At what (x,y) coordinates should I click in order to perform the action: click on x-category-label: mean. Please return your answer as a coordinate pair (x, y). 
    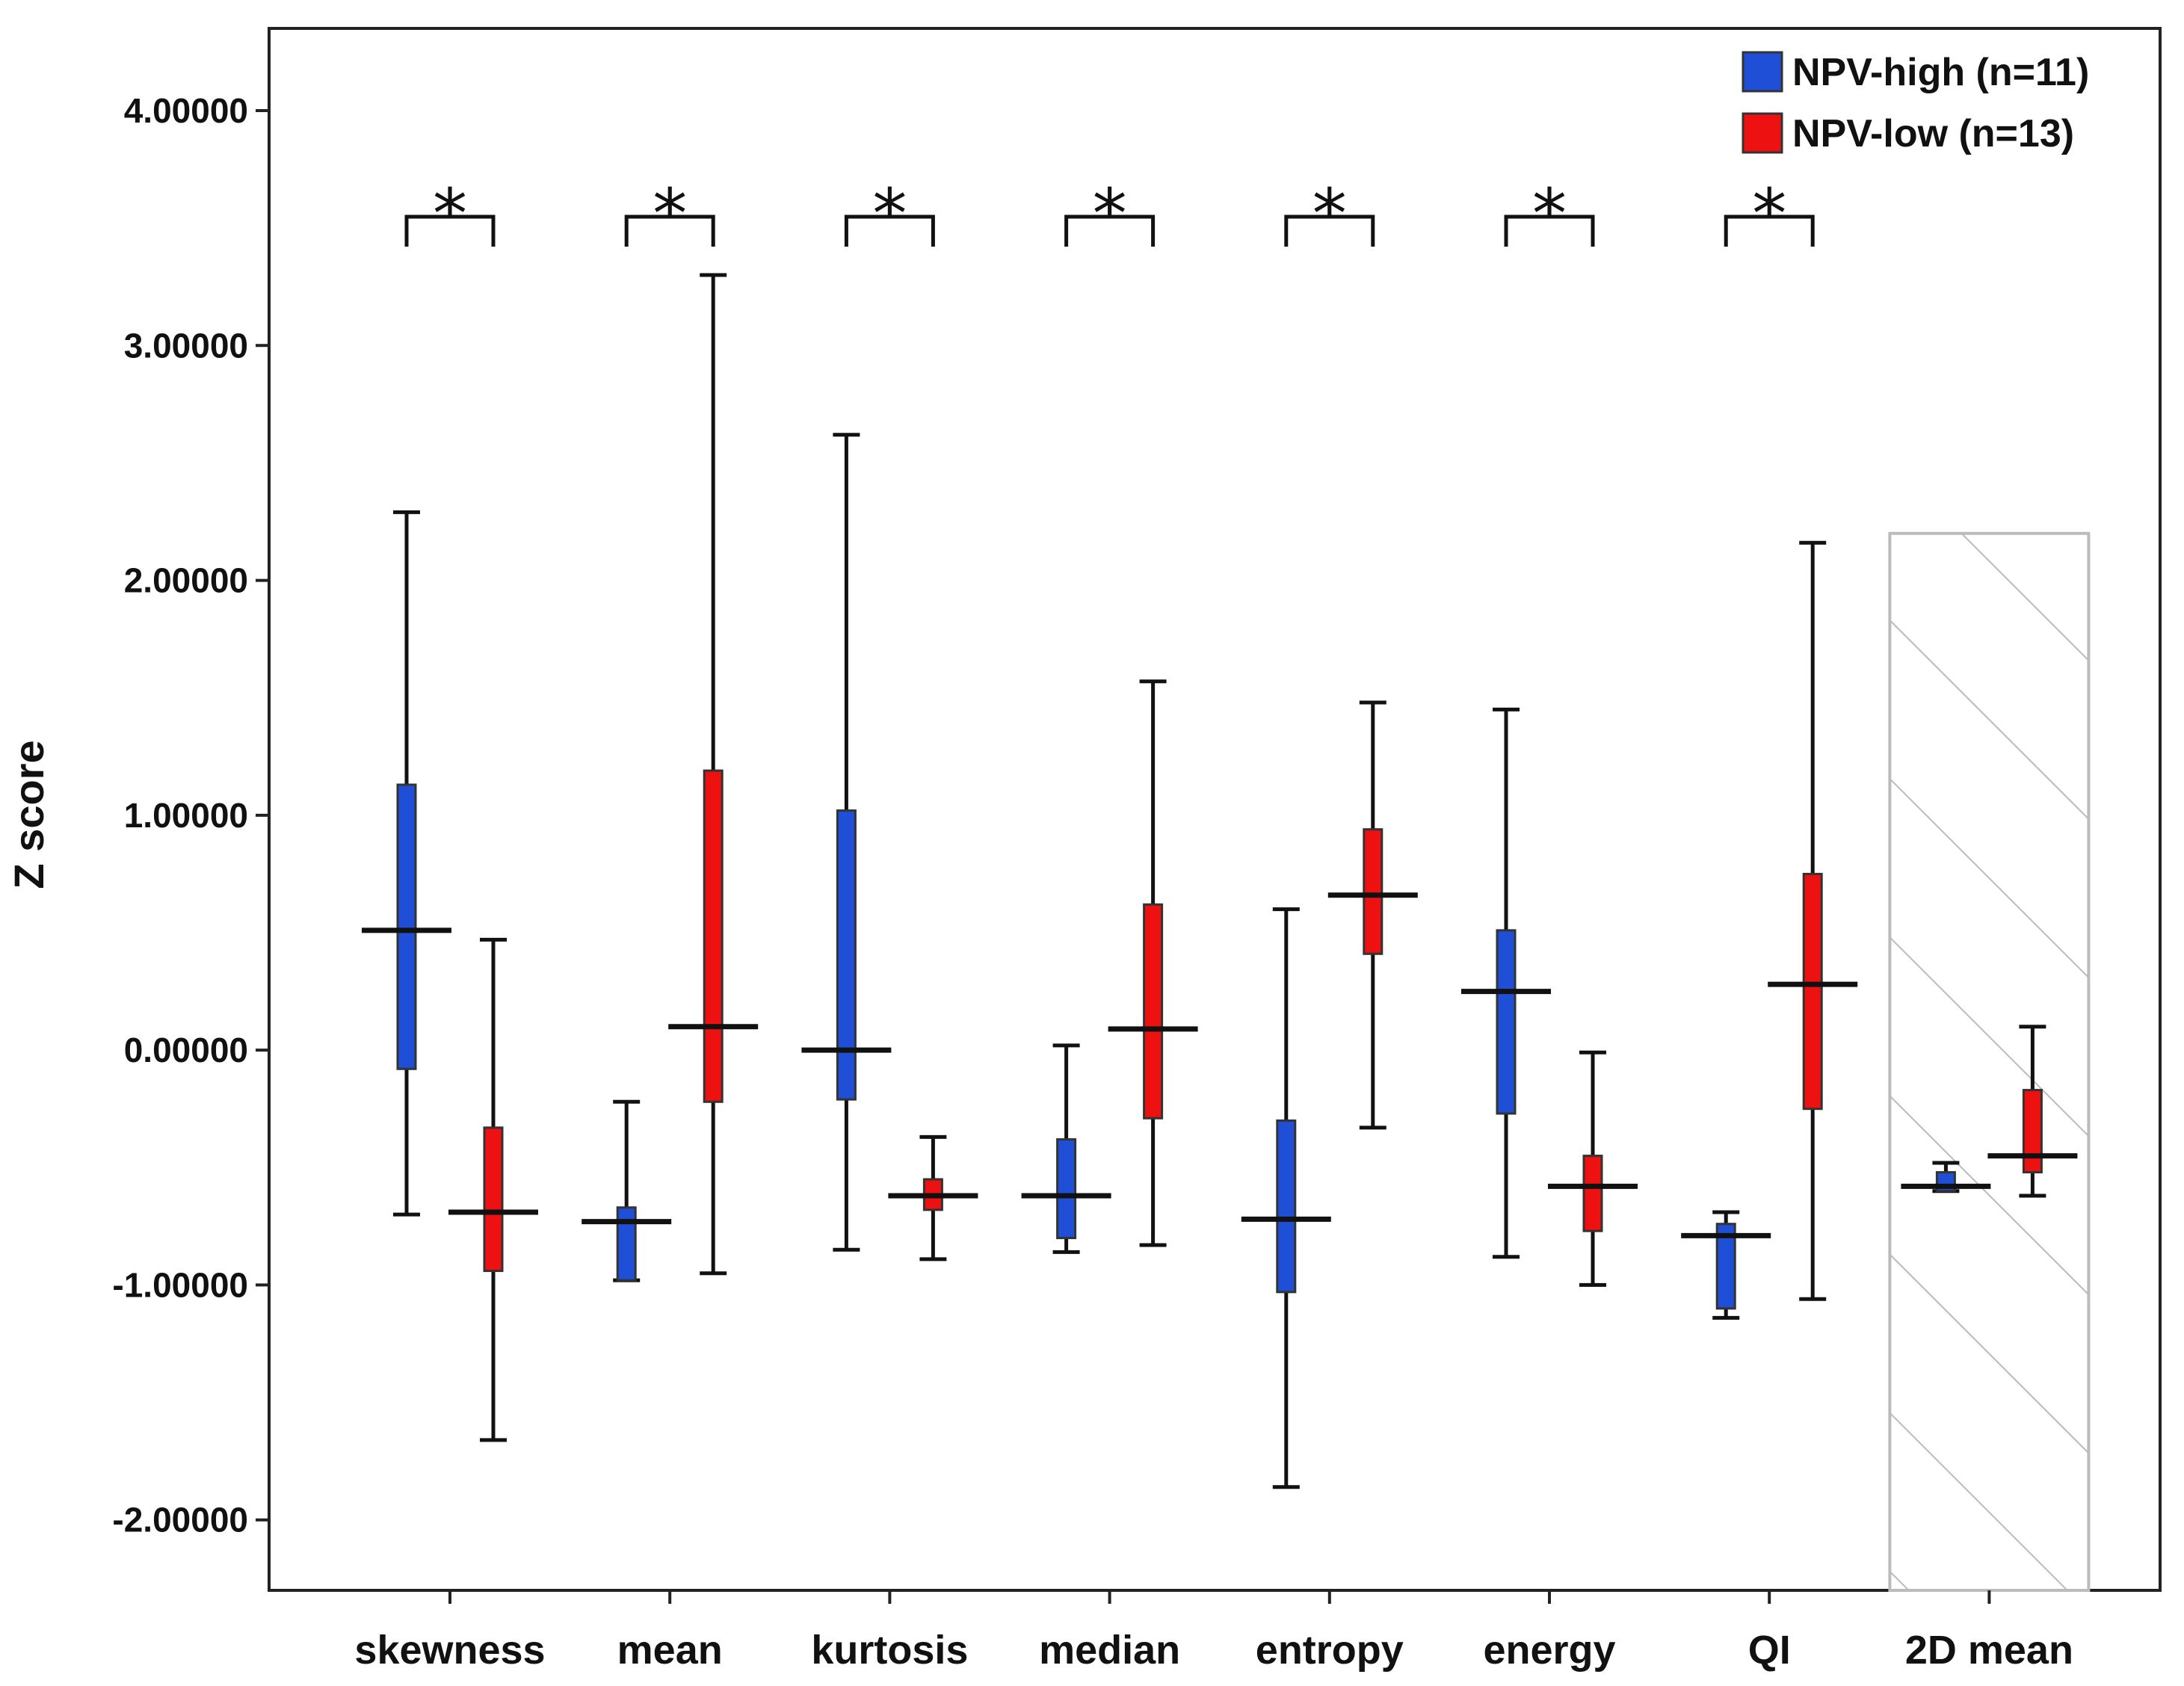
    Looking at the image, I should click on (670, 1650).